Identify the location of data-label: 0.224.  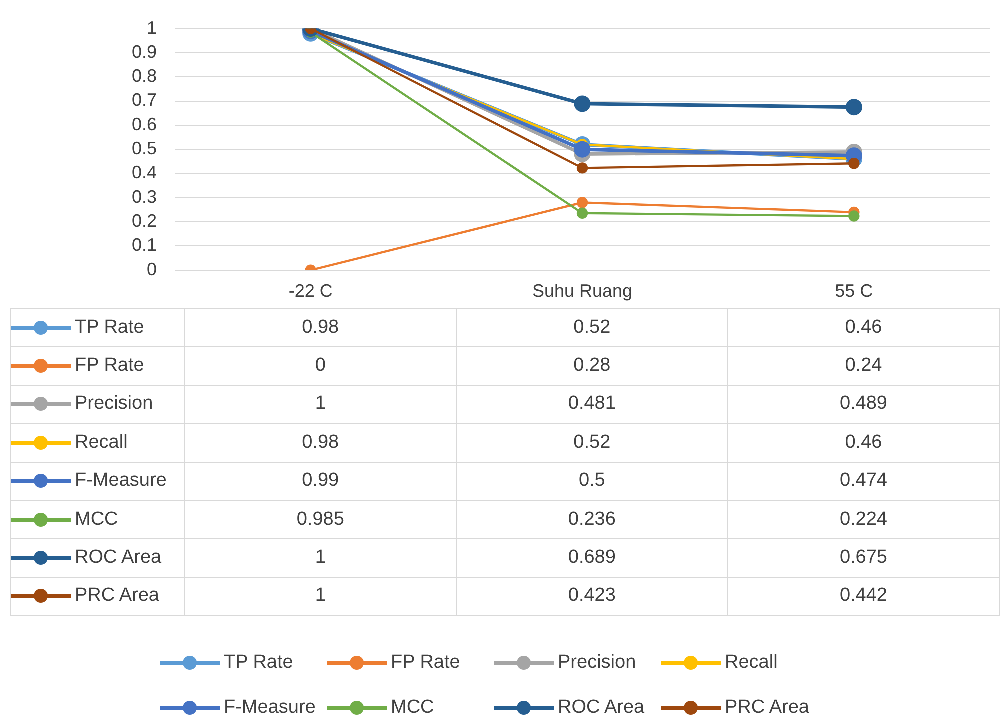
(864, 519).